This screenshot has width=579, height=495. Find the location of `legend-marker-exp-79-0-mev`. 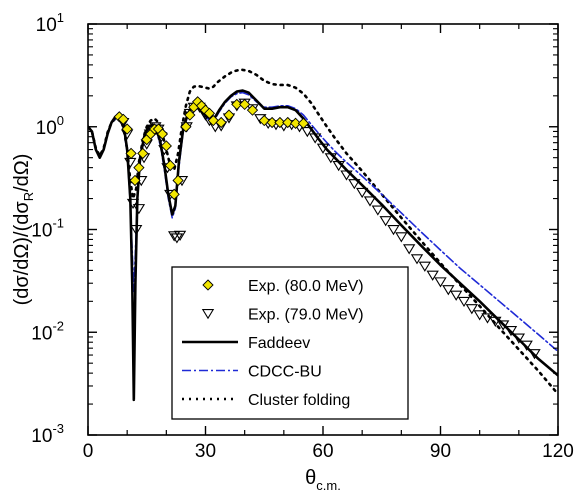

legend-marker-exp-79-0-mev is located at coordinates (208, 314).